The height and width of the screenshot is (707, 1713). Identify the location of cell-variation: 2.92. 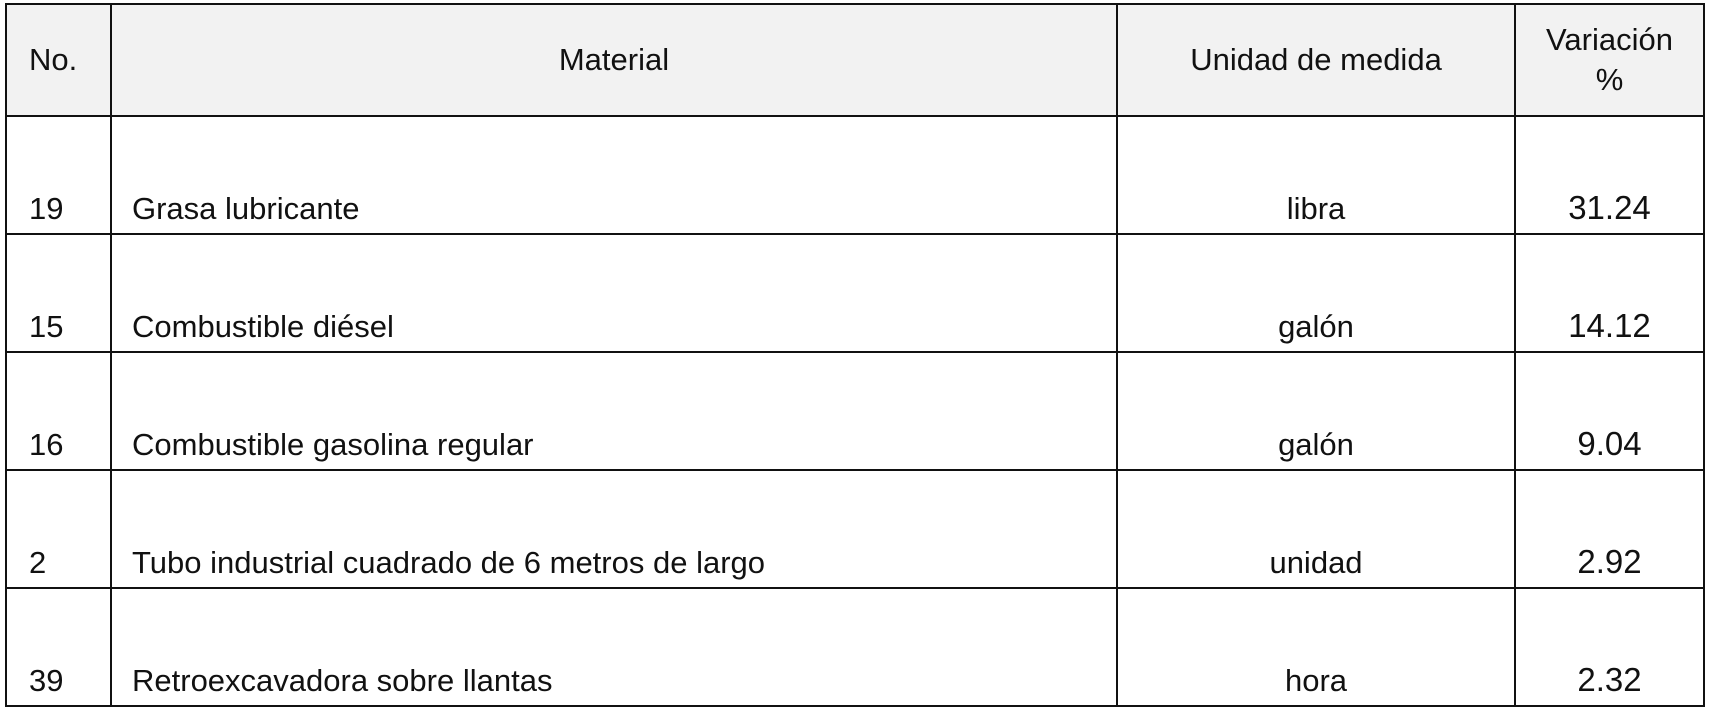
(1609, 529).